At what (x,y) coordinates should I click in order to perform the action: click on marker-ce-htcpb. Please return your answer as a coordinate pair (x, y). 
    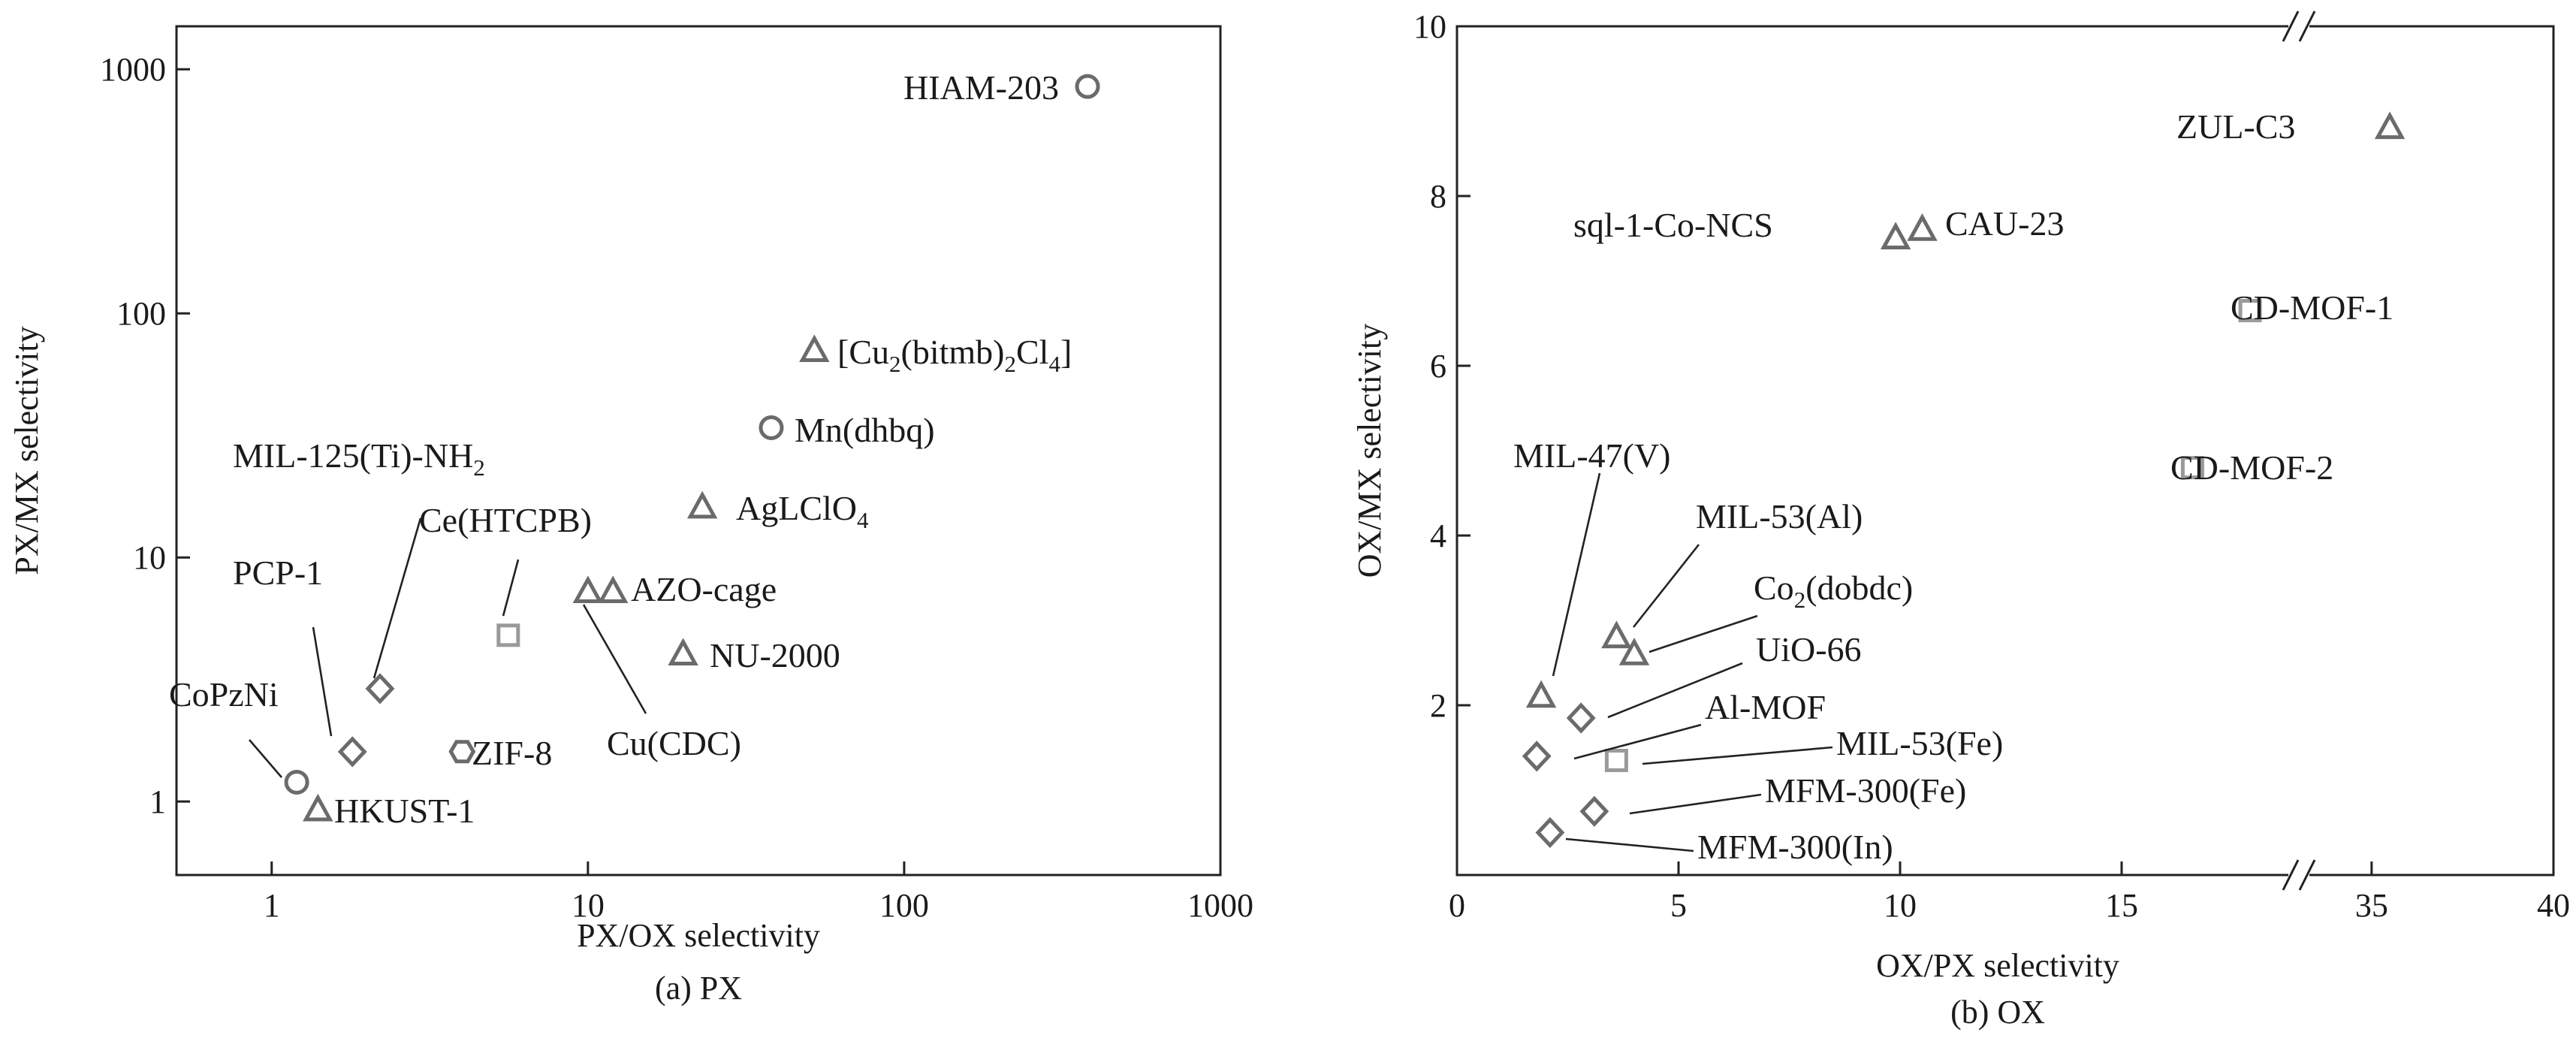
    Looking at the image, I should click on (508, 635).